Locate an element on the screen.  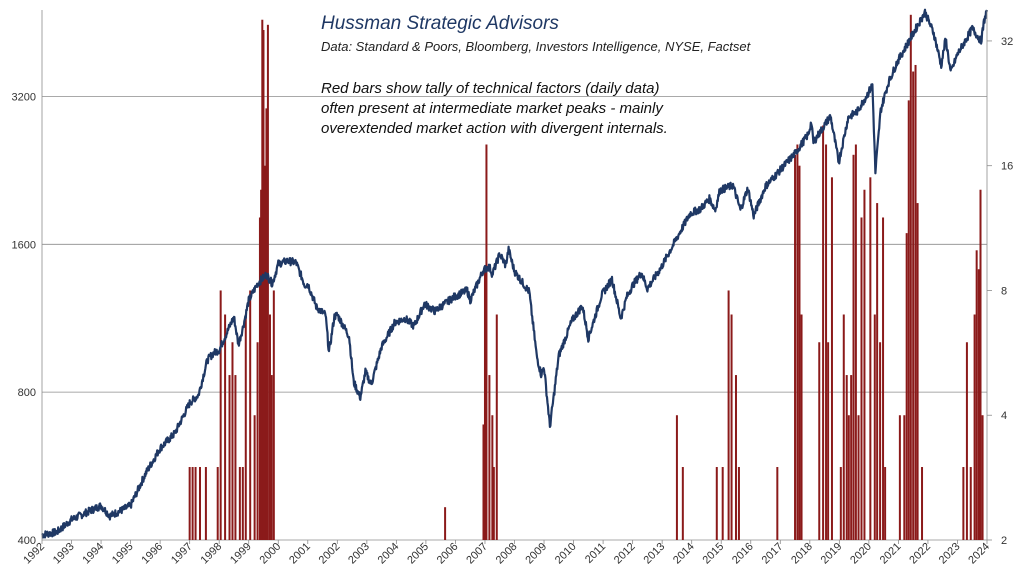
x-tick-label-4: 1996 is located at coordinates (152, 554).